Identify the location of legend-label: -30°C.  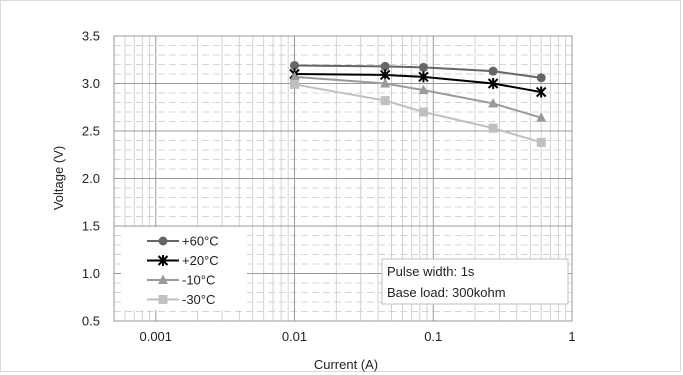
(198, 299).